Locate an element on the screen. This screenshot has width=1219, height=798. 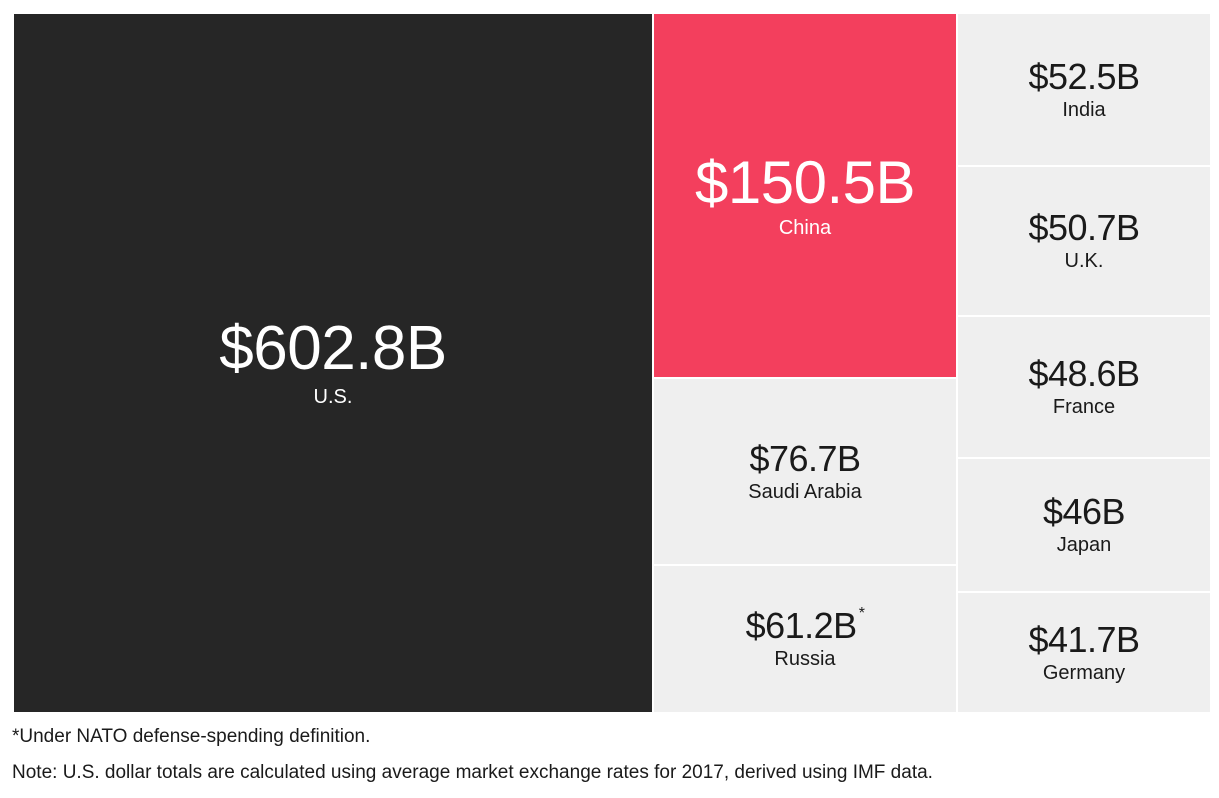
tile-country-label: U.K. is located at coordinates (1084, 261).